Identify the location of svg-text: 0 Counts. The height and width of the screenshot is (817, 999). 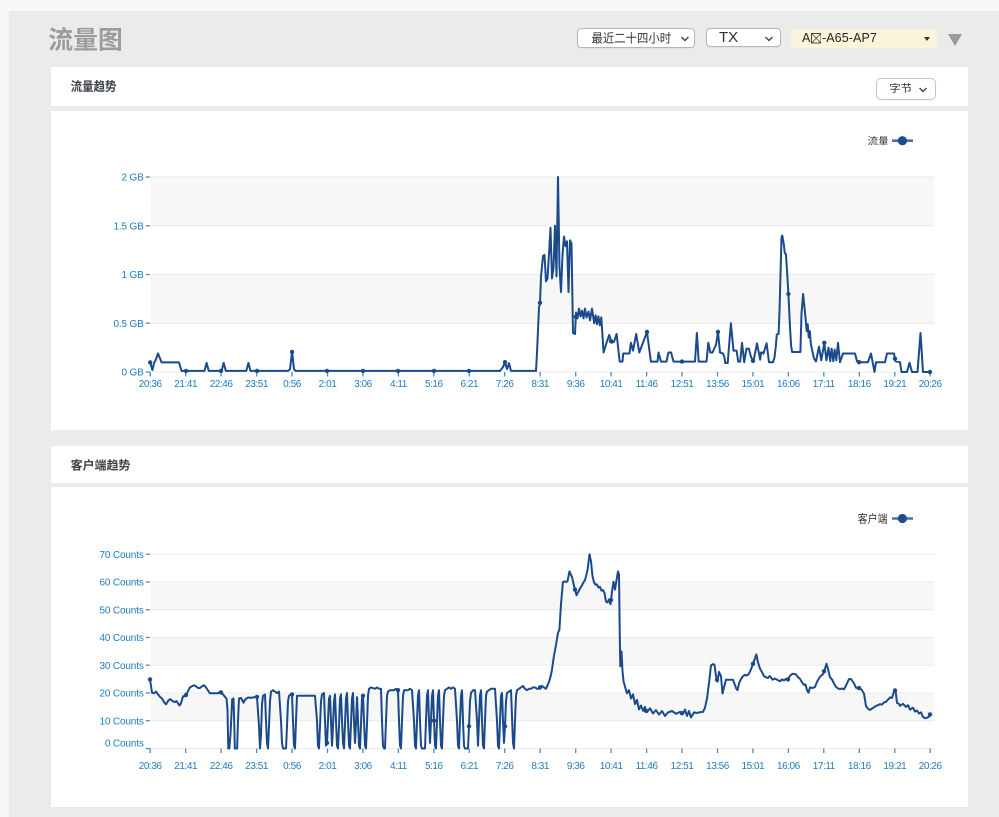
(124, 744).